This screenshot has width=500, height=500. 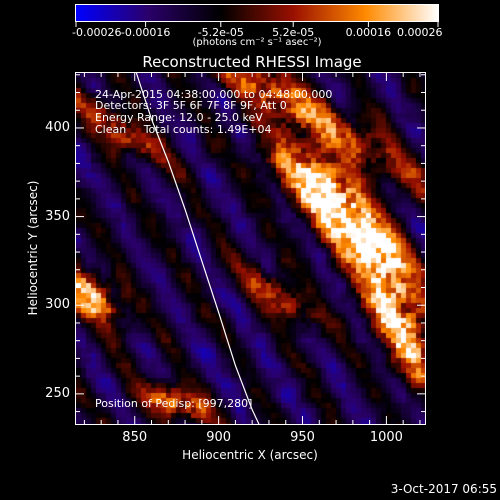 What do you see at coordinates (57, 393) in the screenshot?
I see `y-tick-label: 250` at bounding box center [57, 393].